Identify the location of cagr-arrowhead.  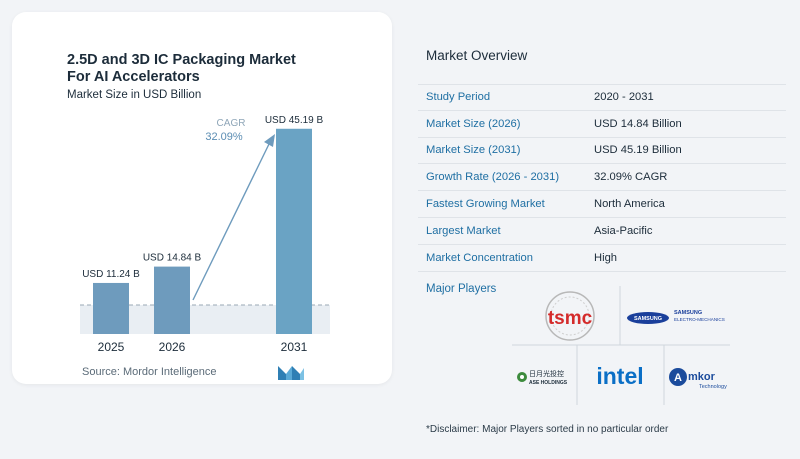
(269, 140).